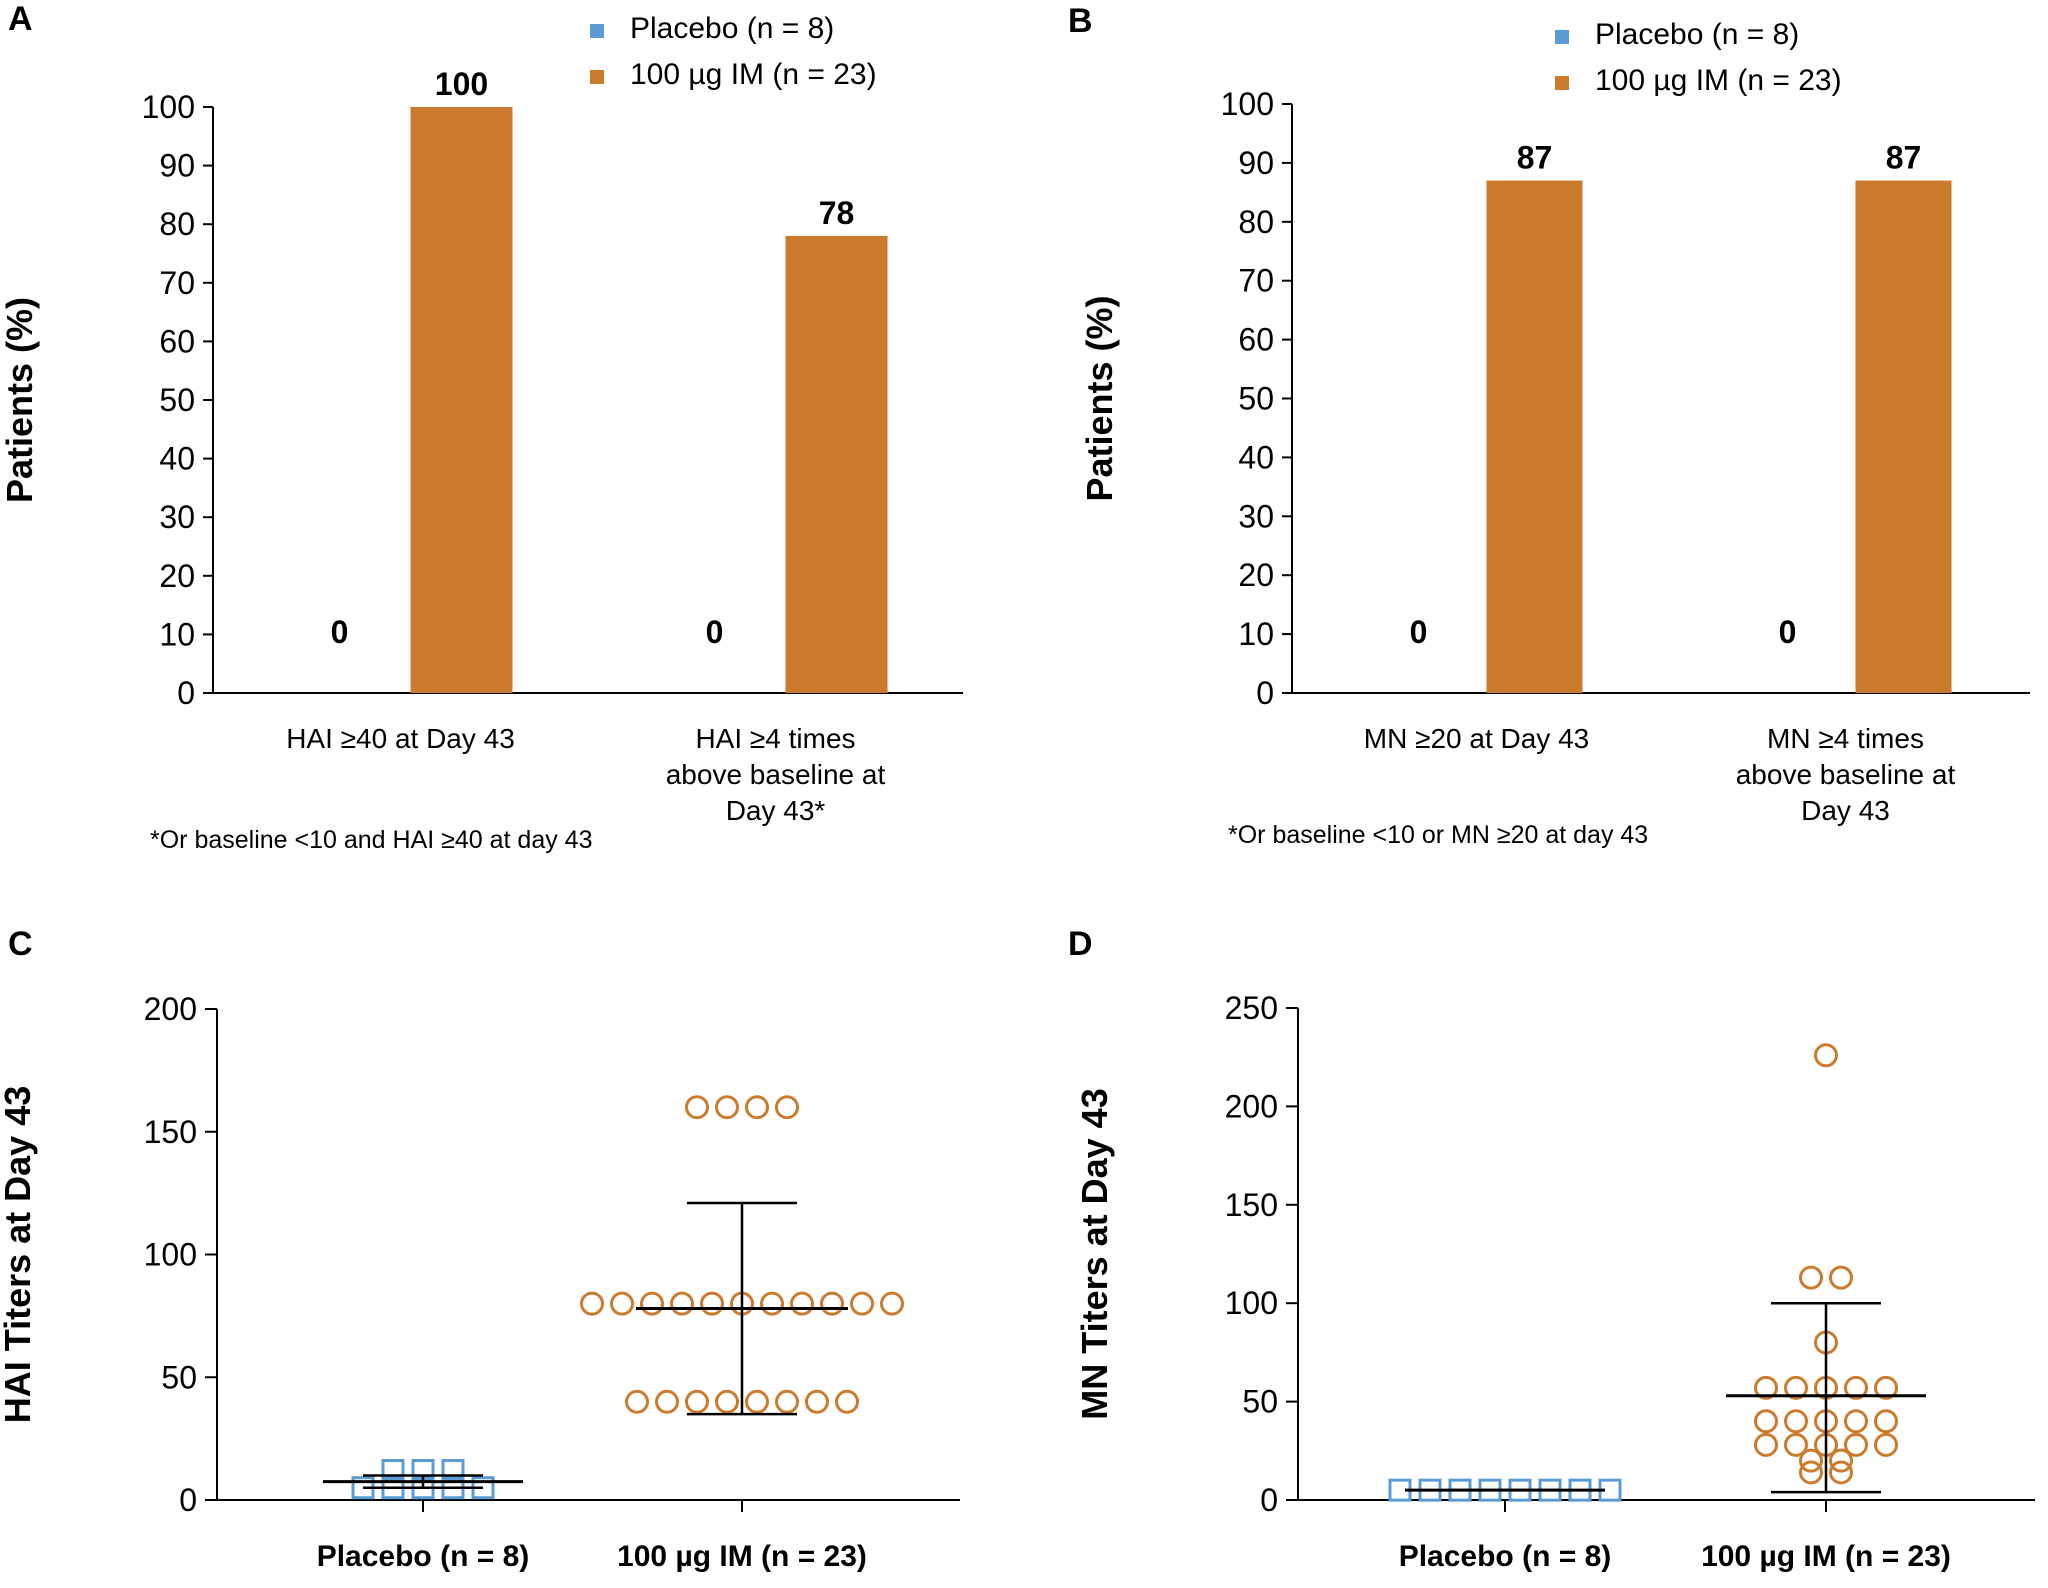 This screenshot has width=2048, height=1588. What do you see at coordinates (1256, 281) in the screenshot?
I see `panel-b-y-tick-label: 70` at bounding box center [1256, 281].